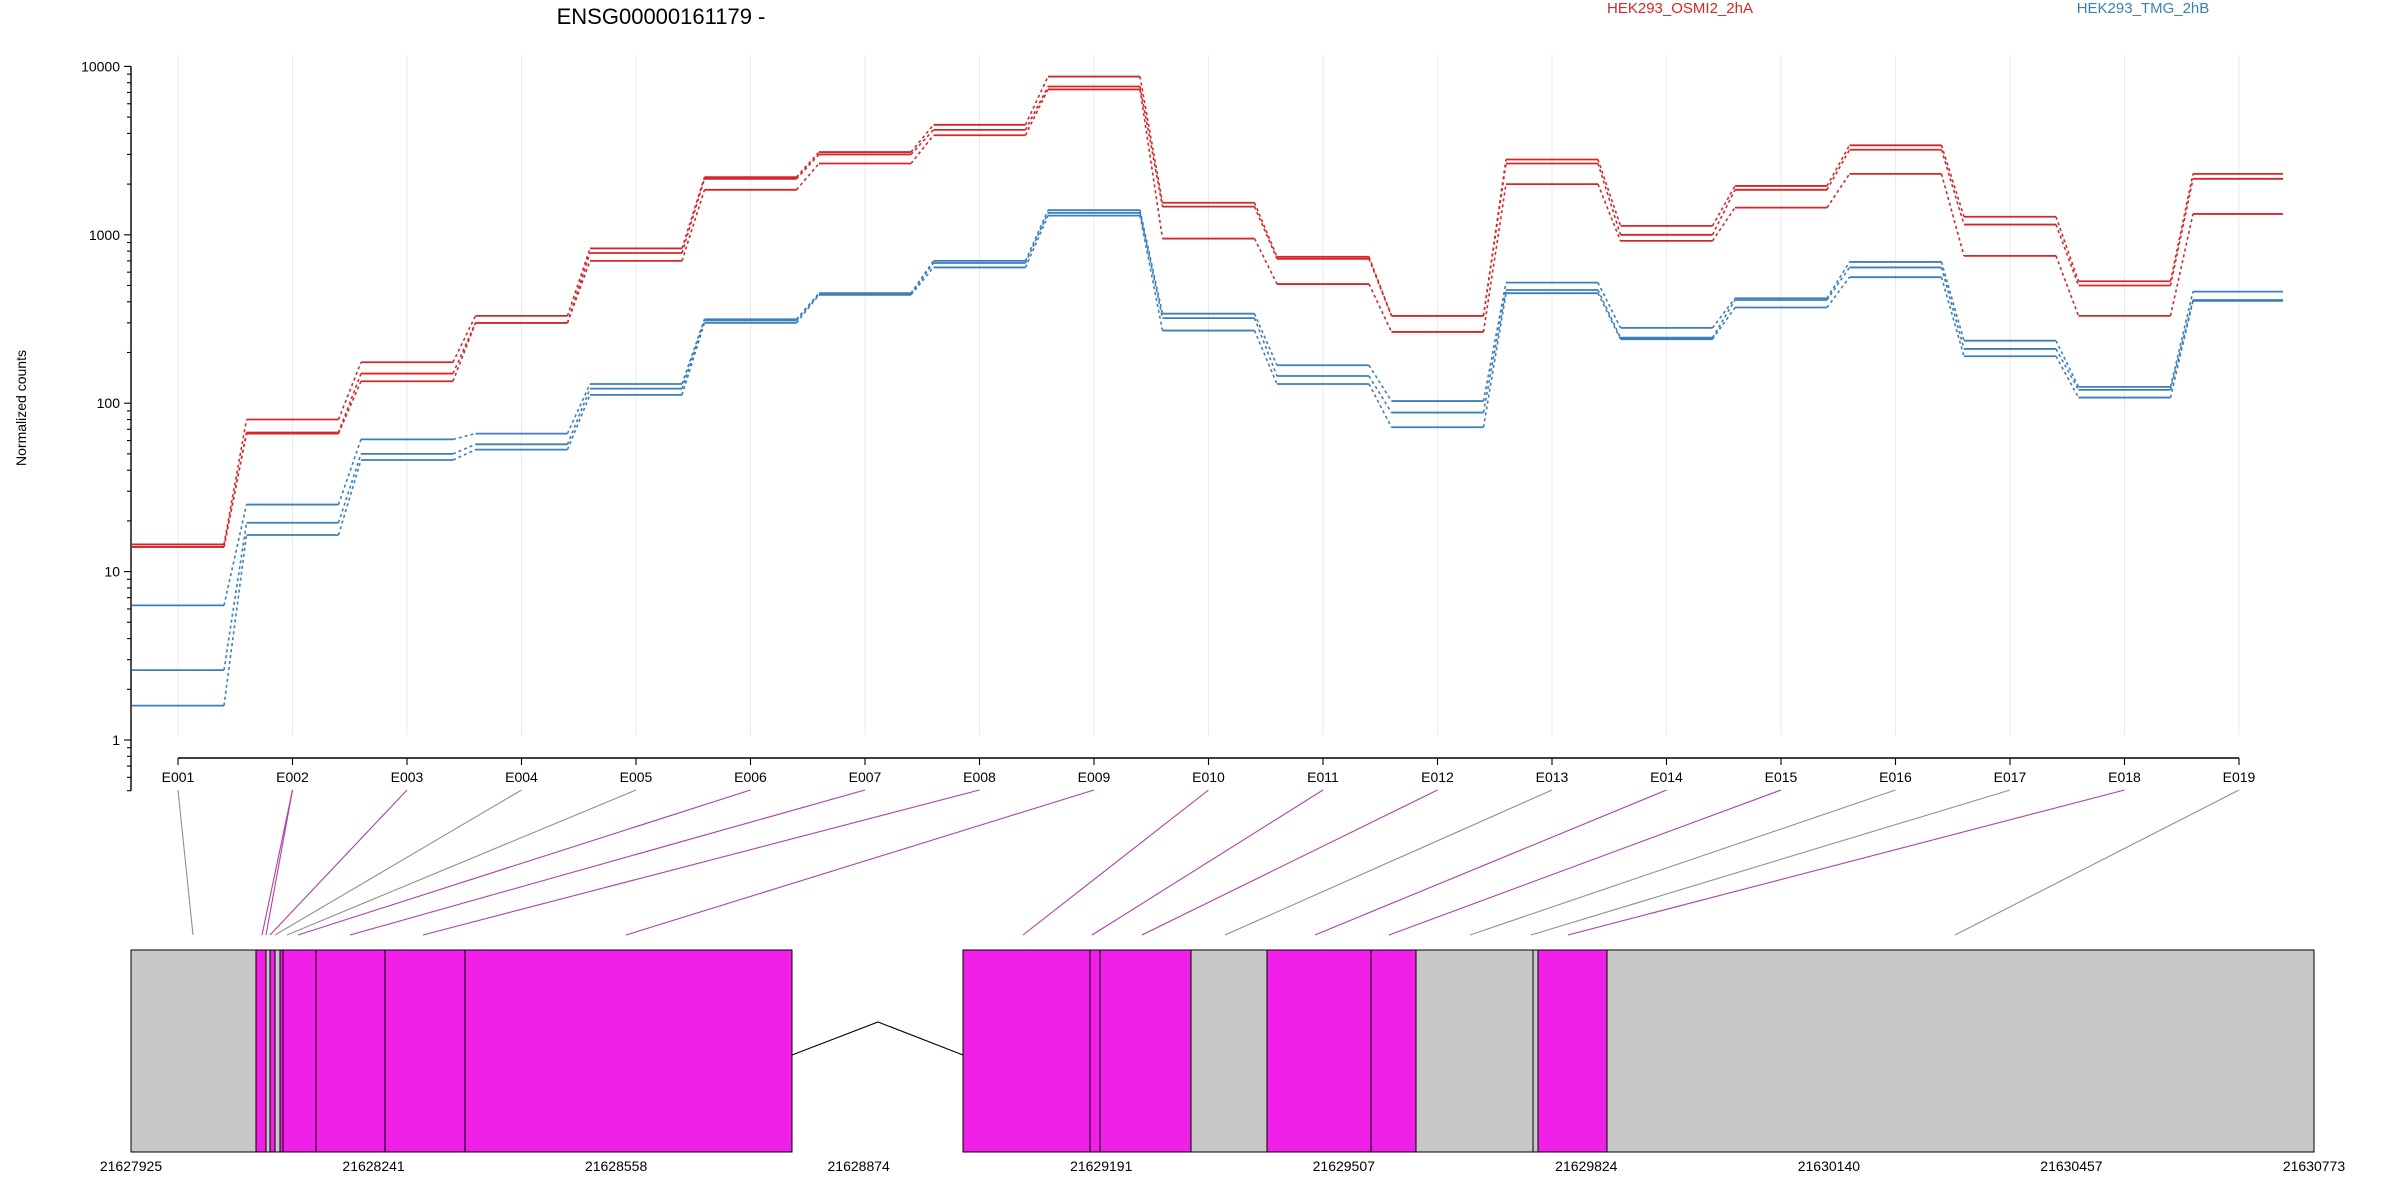 The width and height of the screenshot is (2400, 1200). Describe the element at coordinates (877, 1038) in the screenshot. I see `intron-line` at that location.